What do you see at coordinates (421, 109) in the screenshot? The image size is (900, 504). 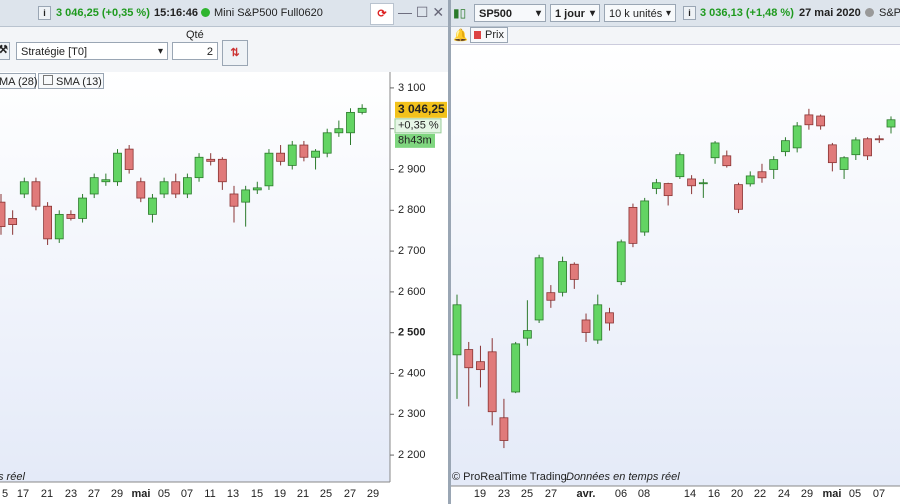 I see `last-price-tag` at bounding box center [421, 109].